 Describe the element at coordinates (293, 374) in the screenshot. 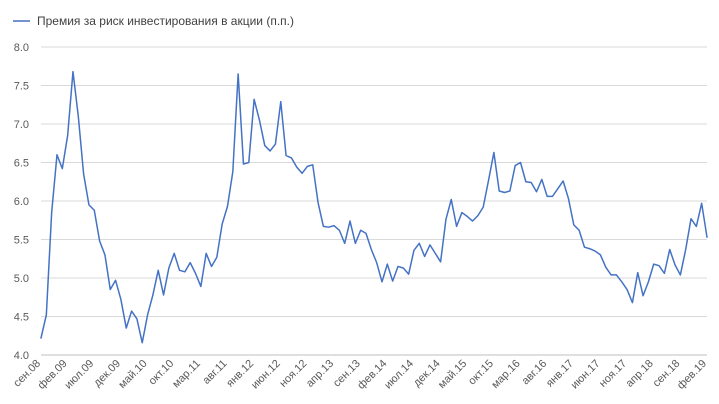

I see `x-tick-label: ноя.12` at that location.